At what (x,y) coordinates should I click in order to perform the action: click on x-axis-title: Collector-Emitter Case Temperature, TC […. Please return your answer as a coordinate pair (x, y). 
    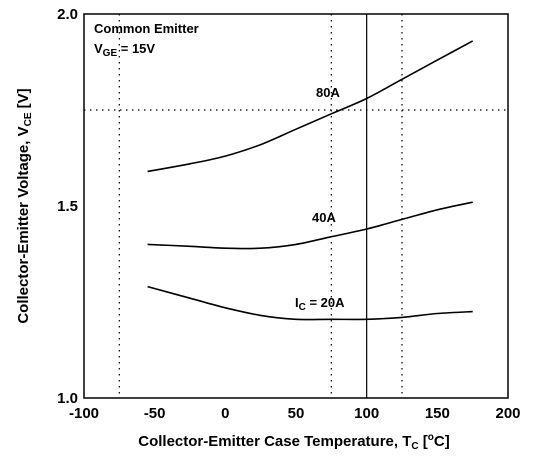
    Looking at the image, I should click on (293, 442).